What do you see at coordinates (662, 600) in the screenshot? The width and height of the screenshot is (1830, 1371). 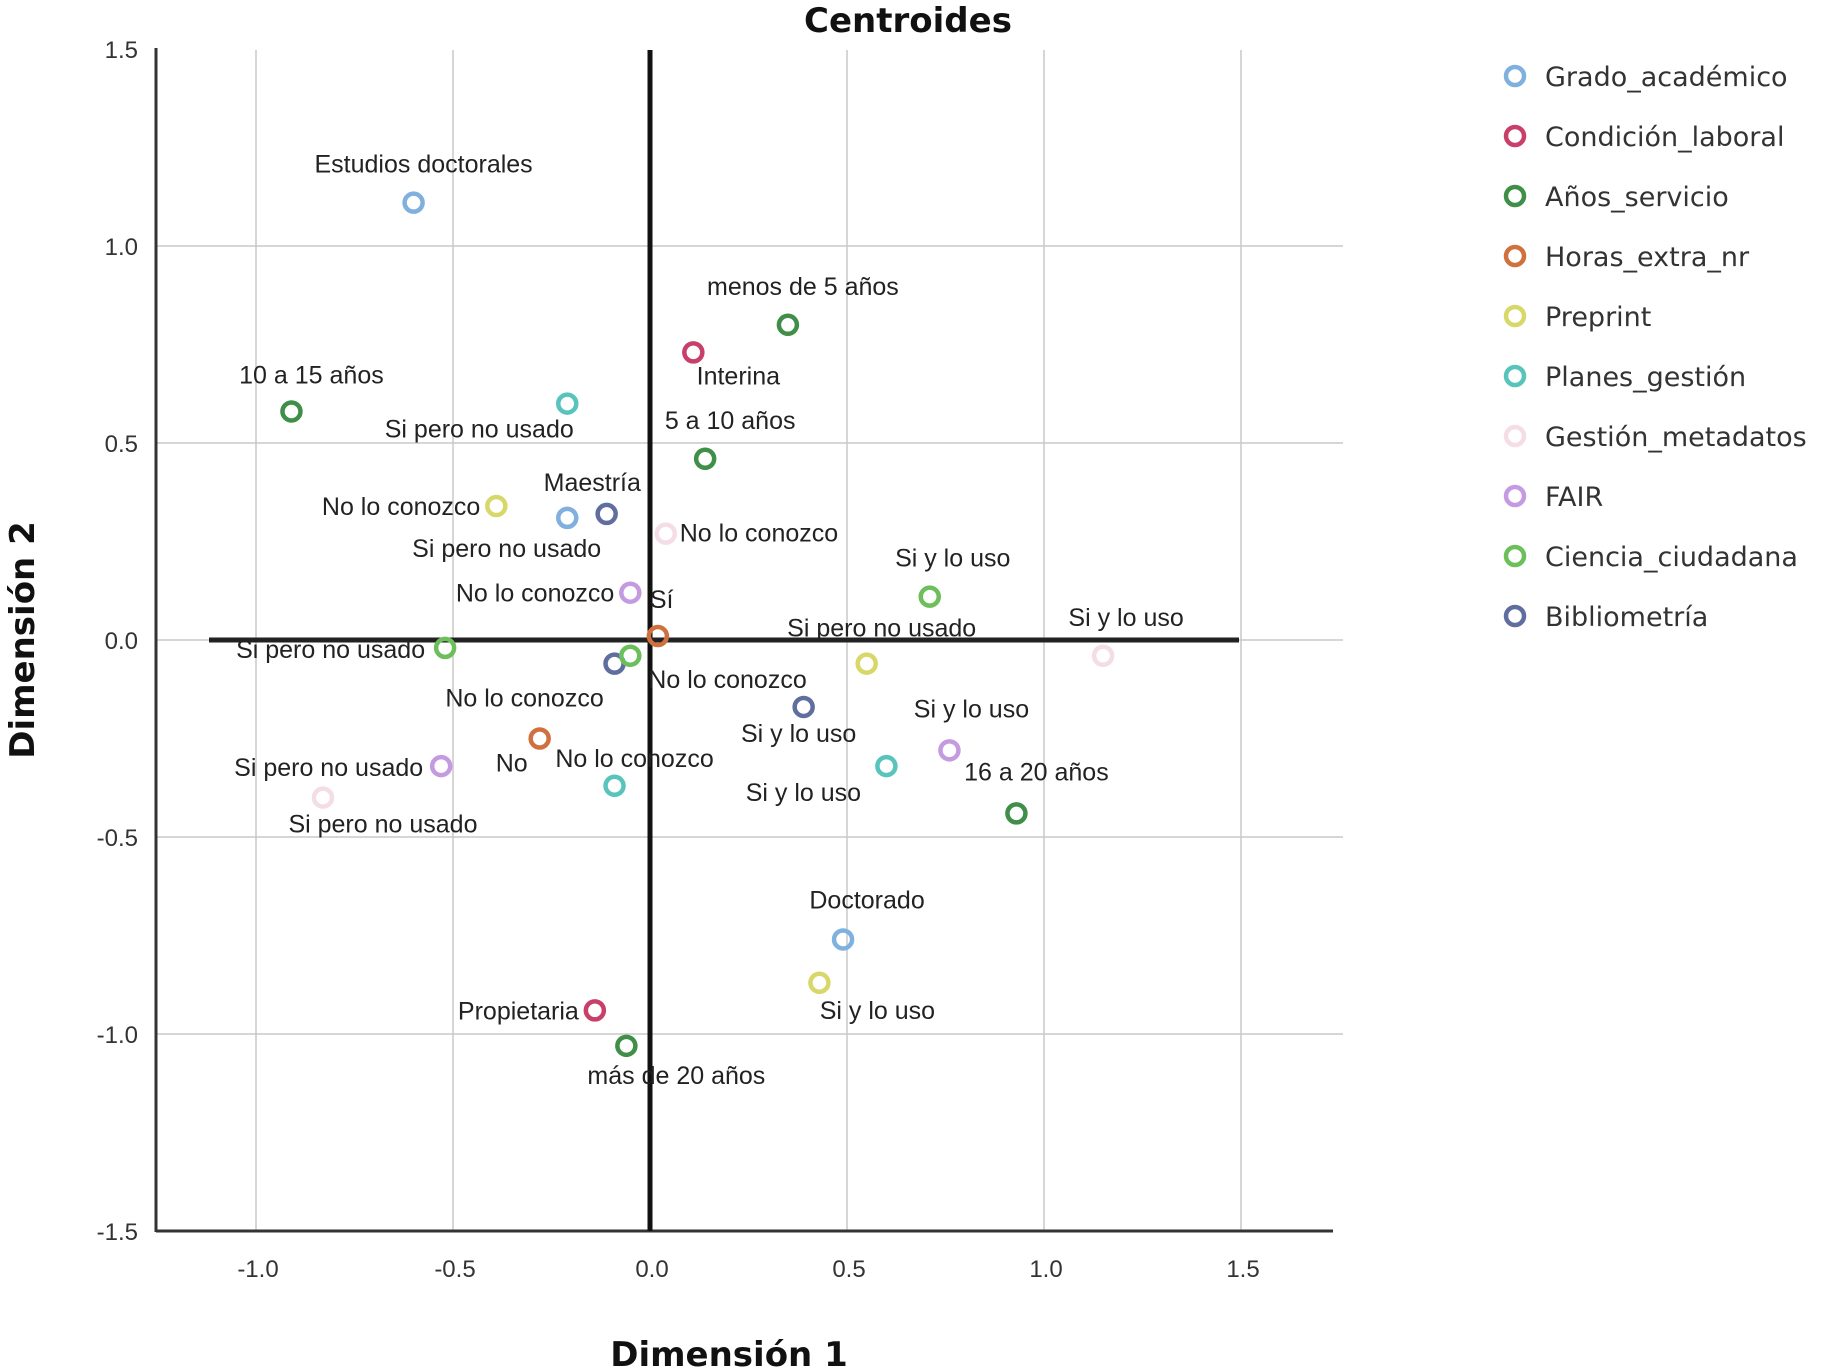 I see `point-label: Sí` at bounding box center [662, 600].